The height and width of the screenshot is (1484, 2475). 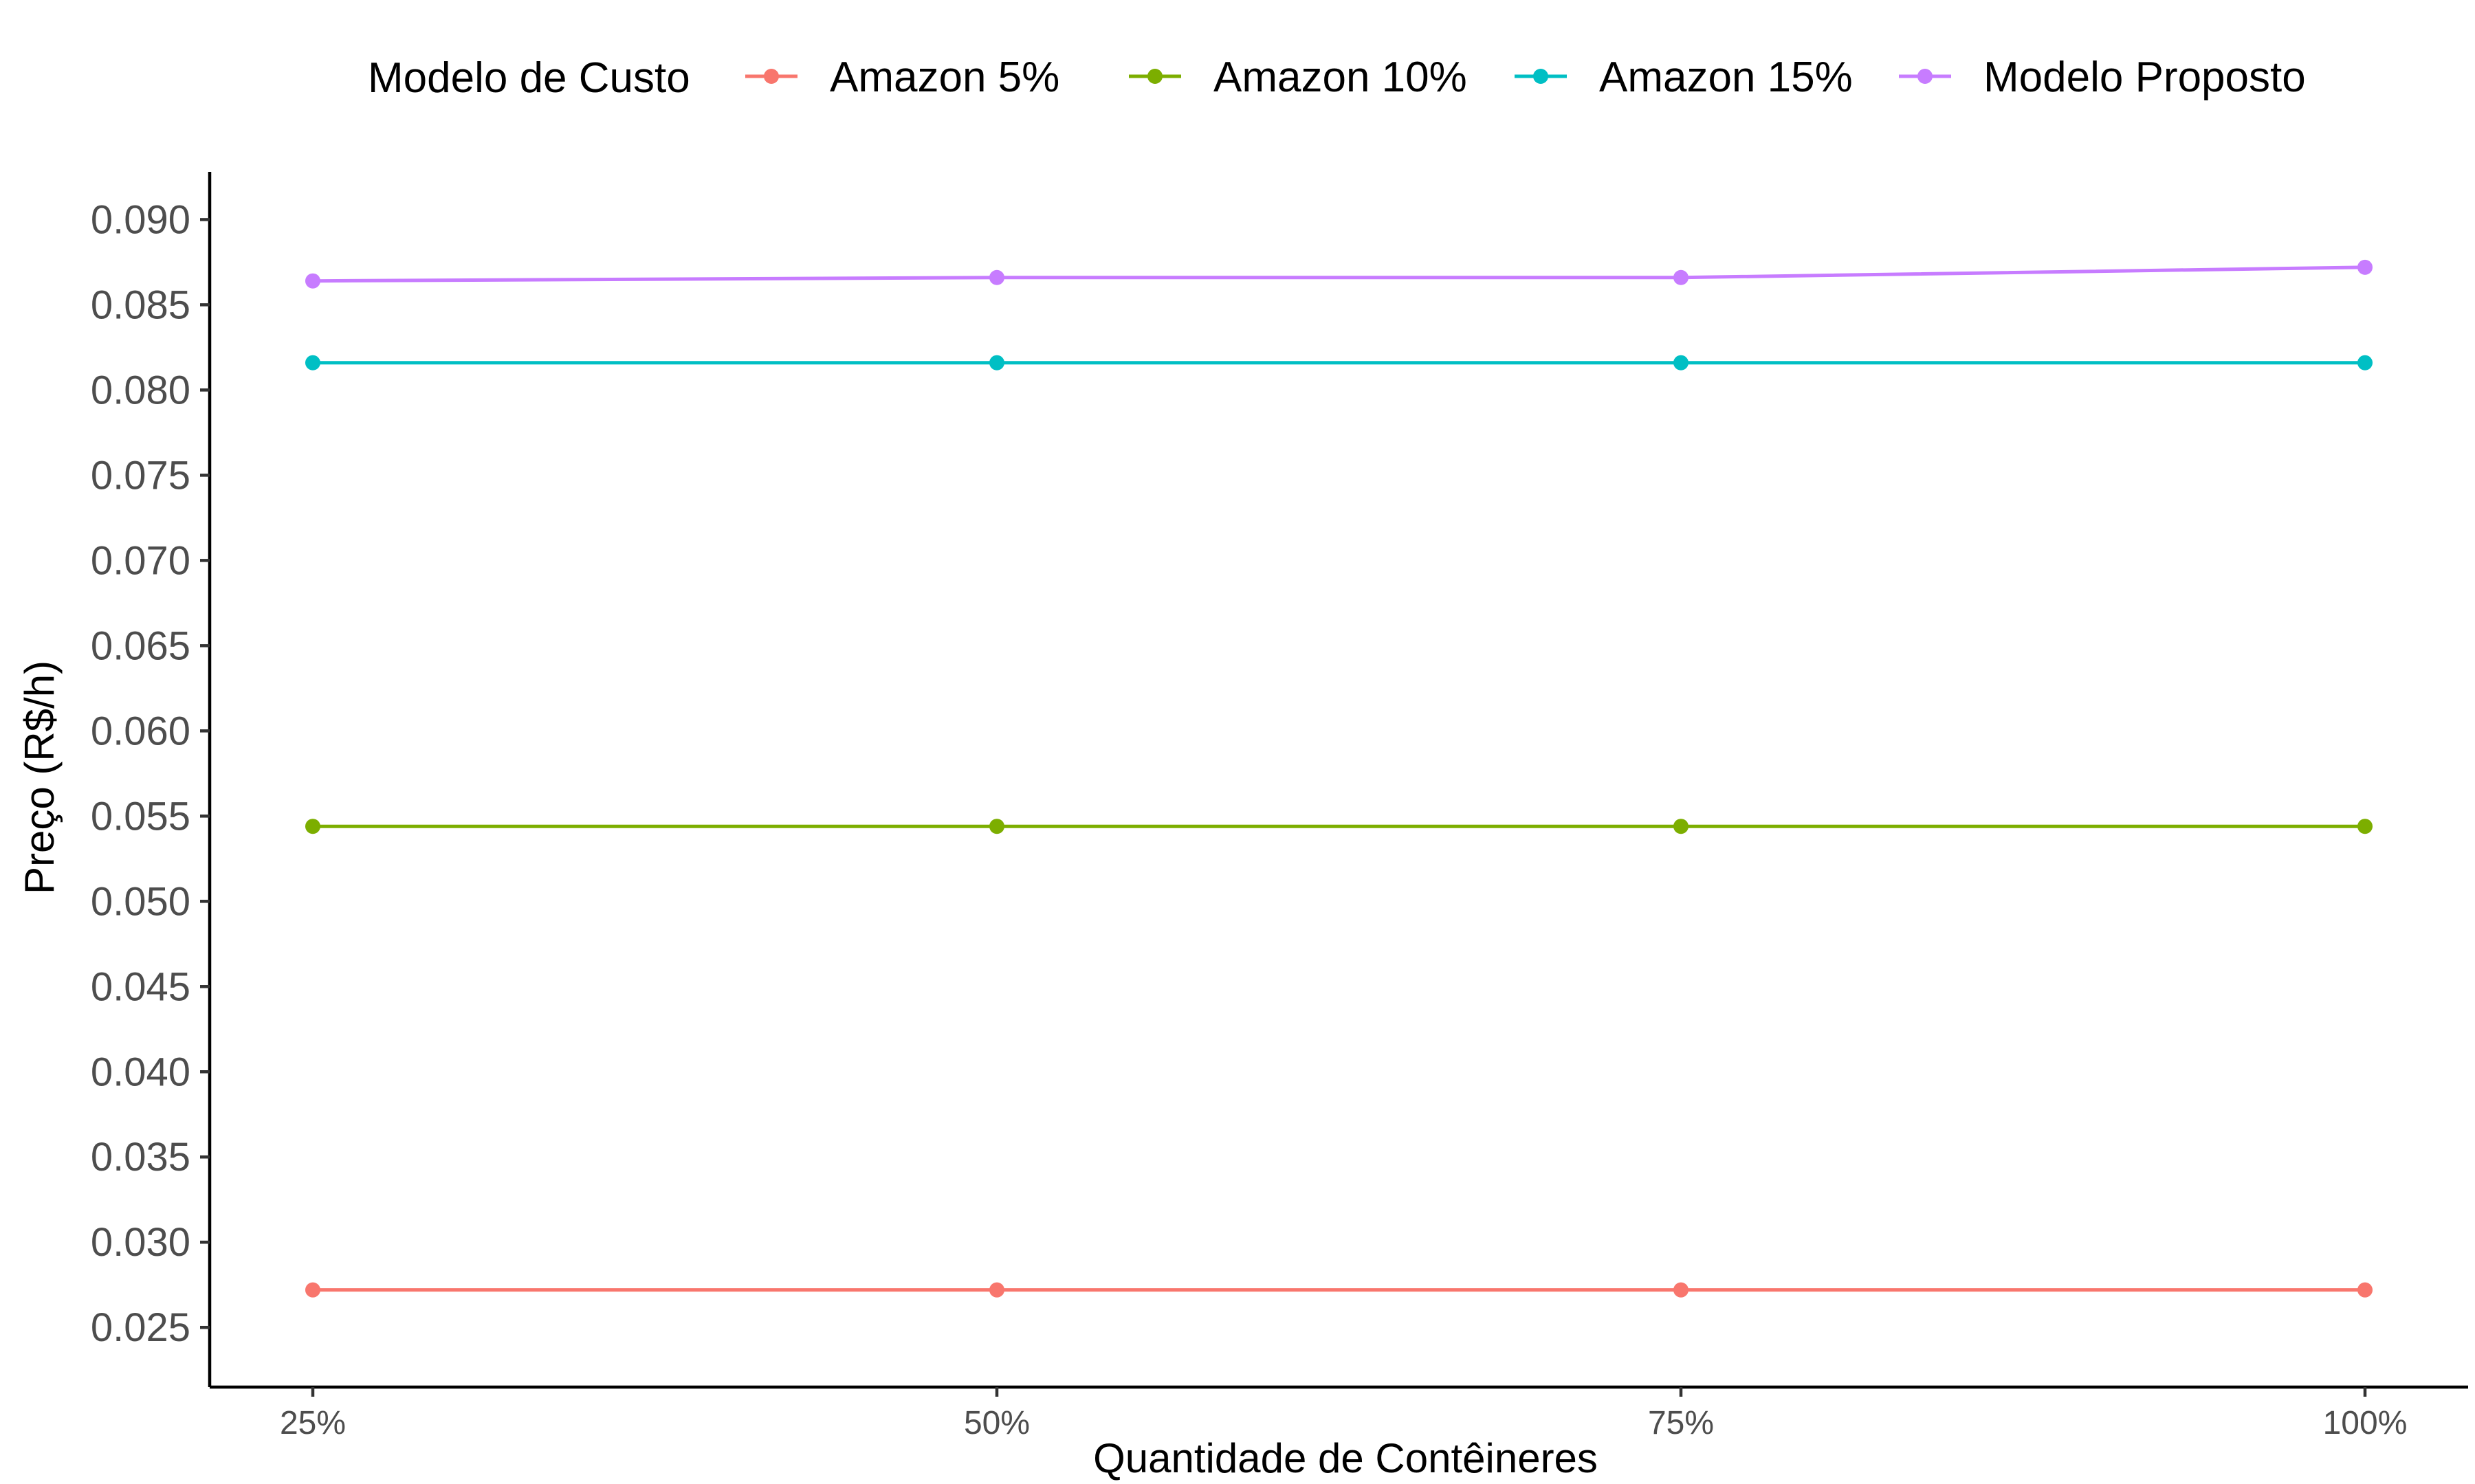 I want to click on y-tick-label: 0.060, so click(x=140, y=731).